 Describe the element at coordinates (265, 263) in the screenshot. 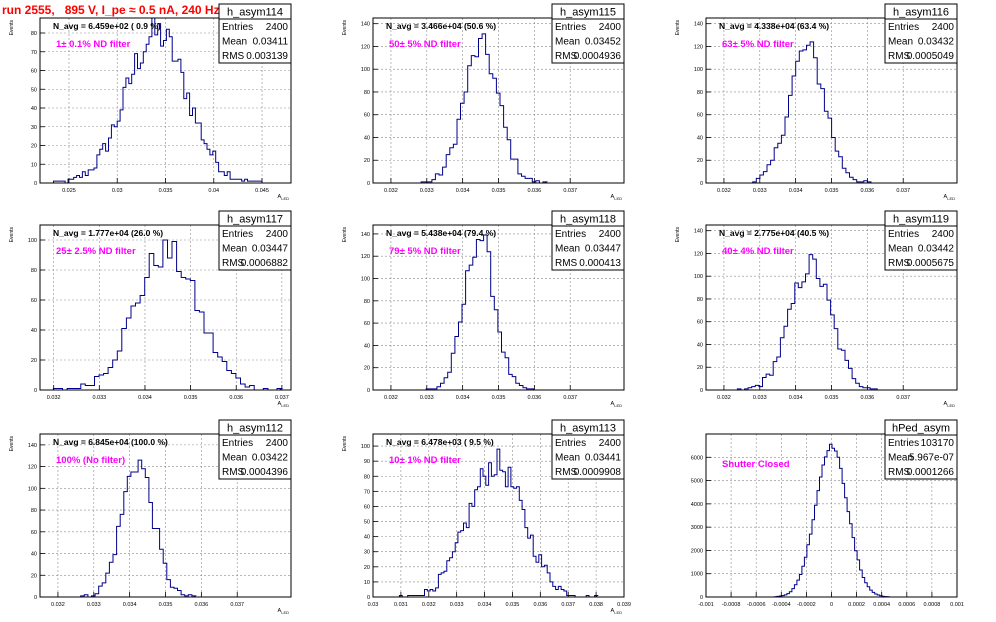

I see `stats-value: 0.0006882` at that location.